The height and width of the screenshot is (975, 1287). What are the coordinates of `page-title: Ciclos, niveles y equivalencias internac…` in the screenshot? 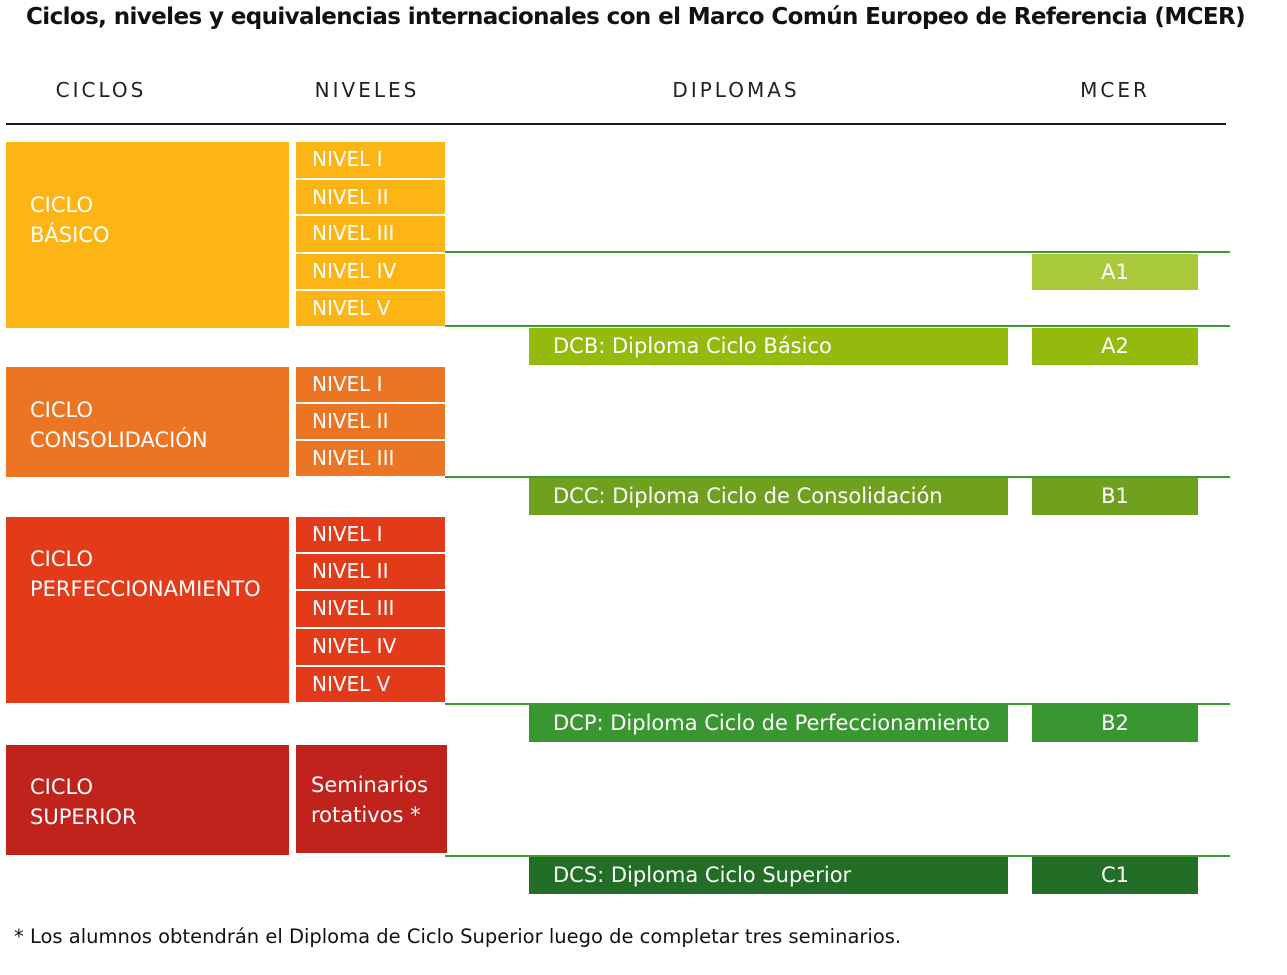 It's located at (636, 17).